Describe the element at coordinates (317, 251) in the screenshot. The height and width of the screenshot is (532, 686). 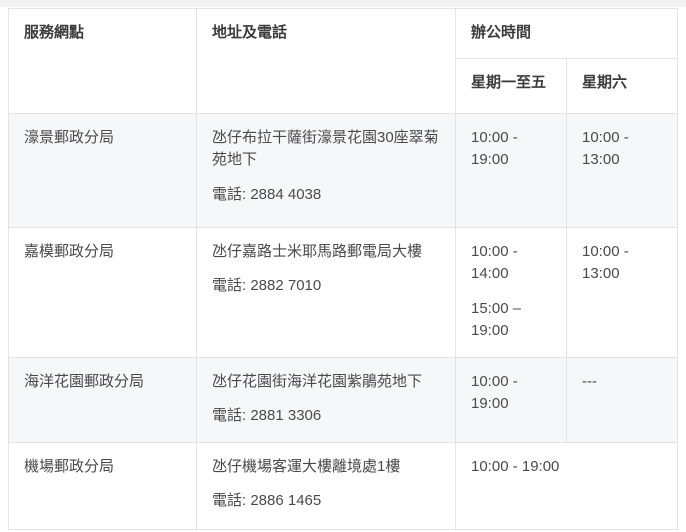
I see `branch-address: 氹仔嘉路士米耶馬路郵電局大樓` at that location.